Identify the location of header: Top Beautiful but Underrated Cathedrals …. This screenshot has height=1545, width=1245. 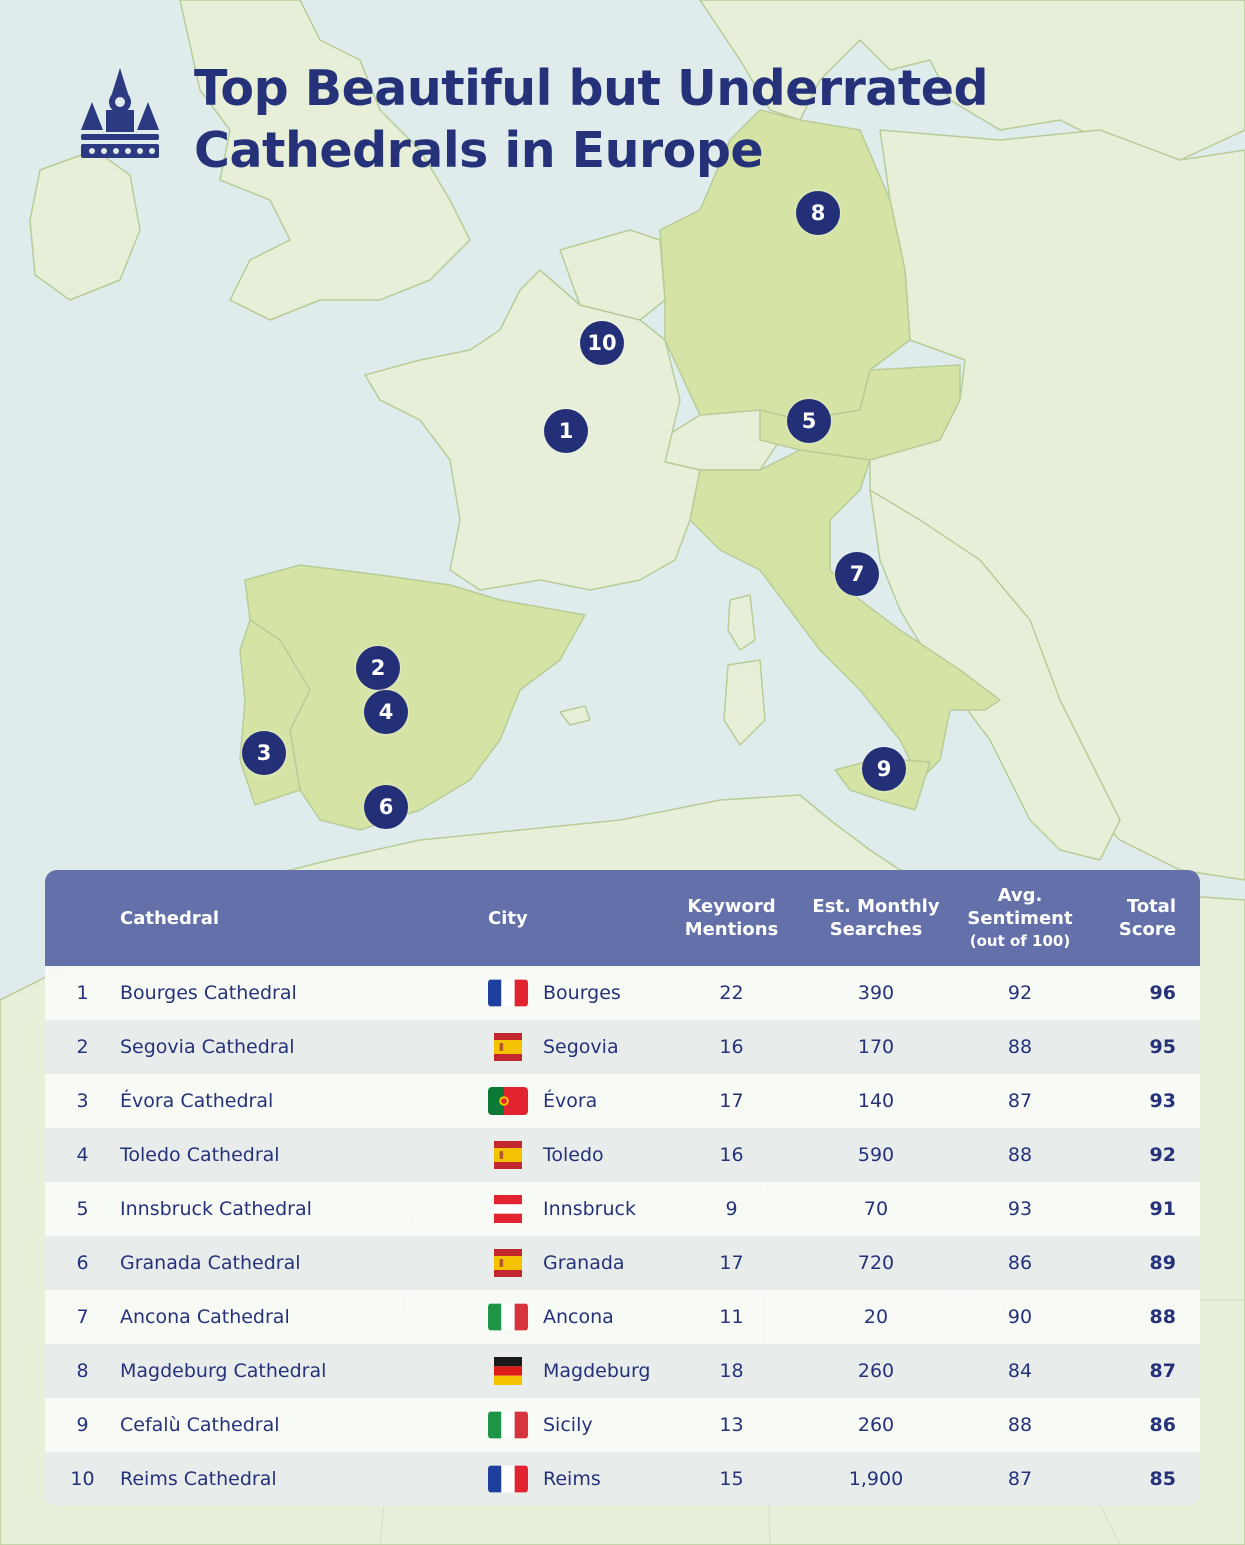
(533, 120).